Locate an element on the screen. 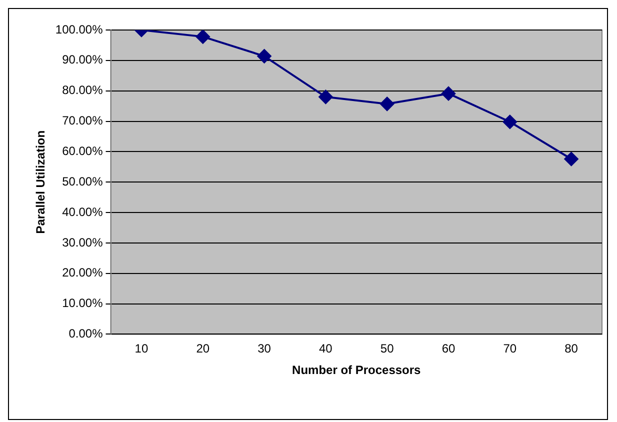 The image size is (617, 422). y-tick-label: 90.00% is located at coordinates (83, 59).